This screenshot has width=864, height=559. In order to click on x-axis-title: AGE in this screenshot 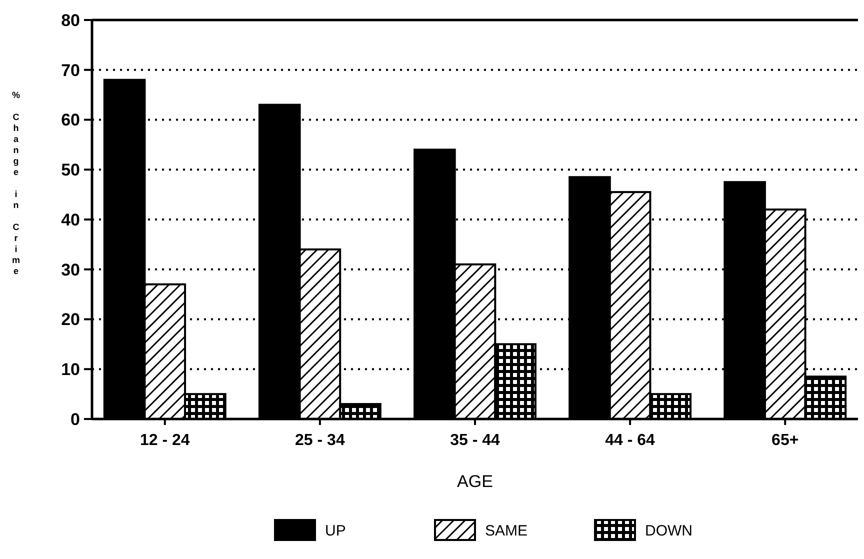, I will do `click(475, 481)`.